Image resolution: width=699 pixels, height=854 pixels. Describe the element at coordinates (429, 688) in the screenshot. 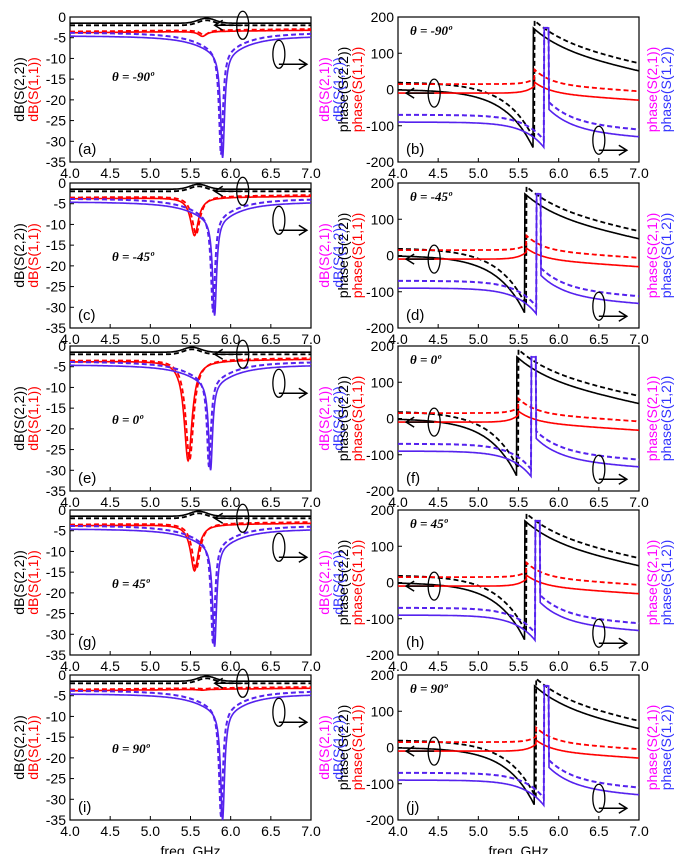

I see `theta-annotation: θ = 90º` at that location.